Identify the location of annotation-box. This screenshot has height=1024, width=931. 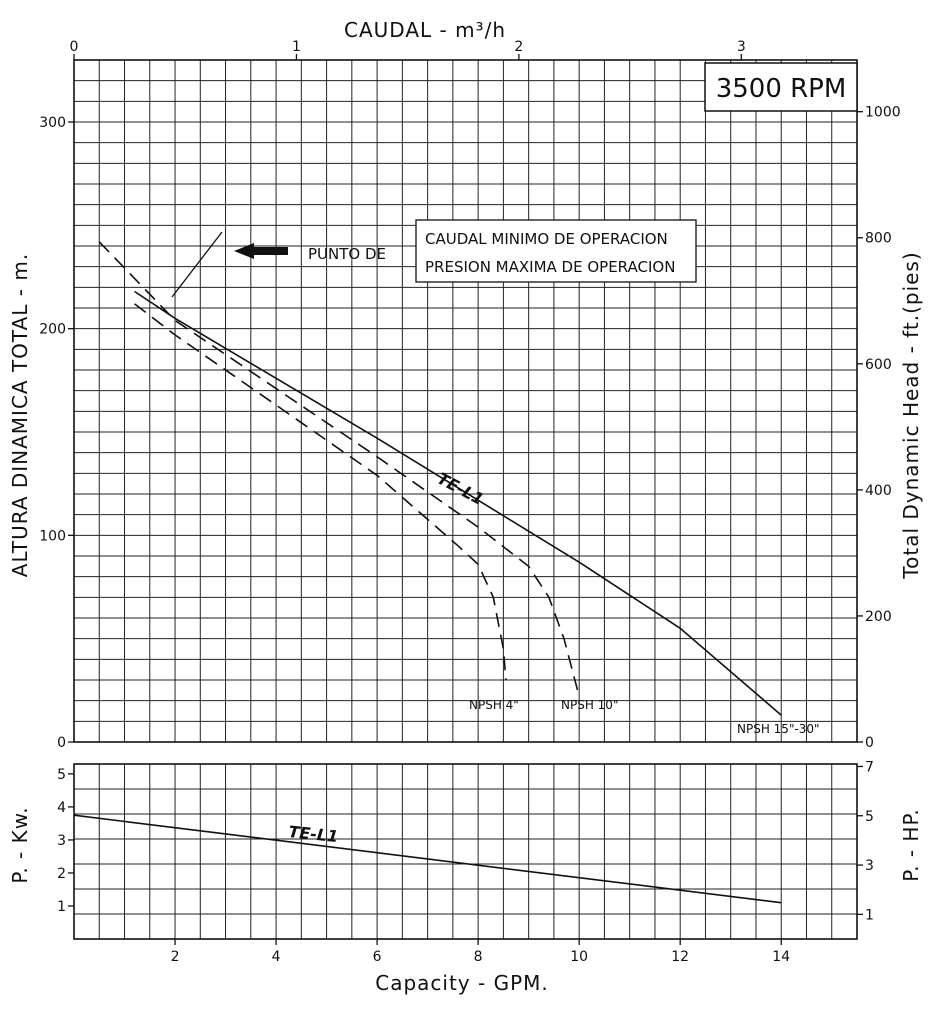
(556, 251).